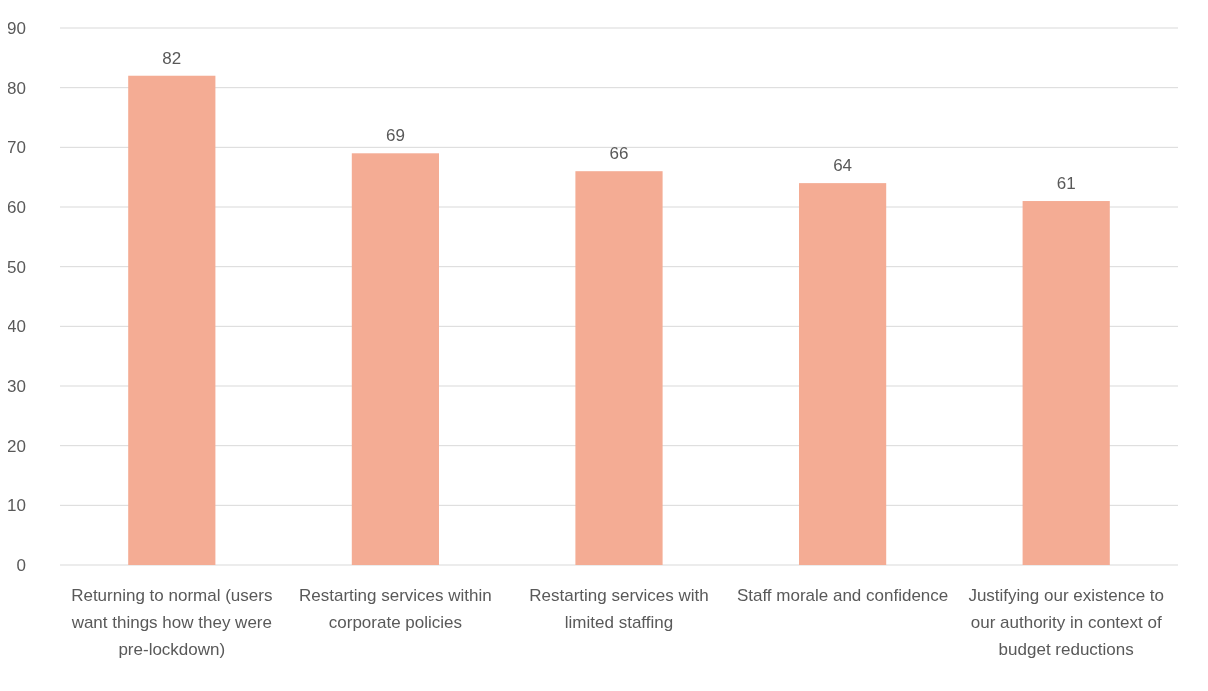 The image size is (1208, 691). What do you see at coordinates (16, 88) in the screenshot?
I see `y-tick-label: 80` at bounding box center [16, 88].